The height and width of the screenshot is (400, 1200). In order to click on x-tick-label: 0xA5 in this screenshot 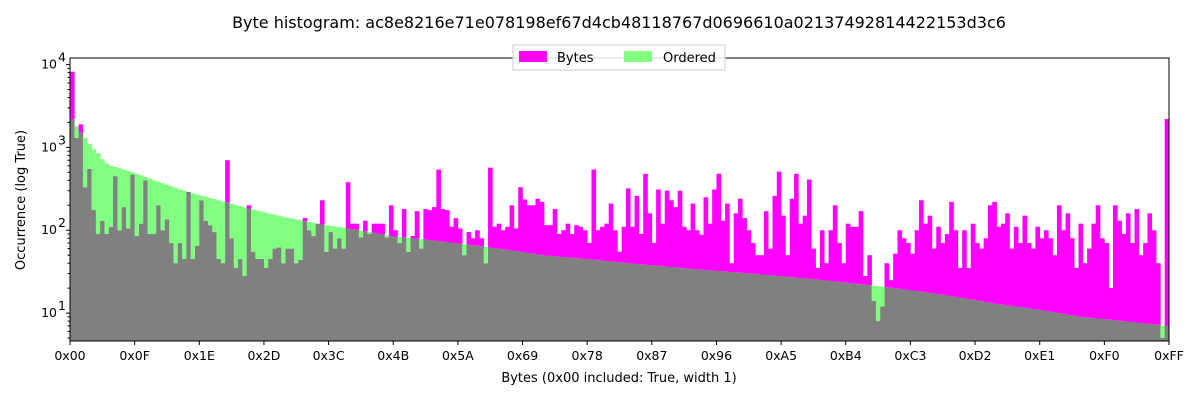, I will do `click(781, 355)`.